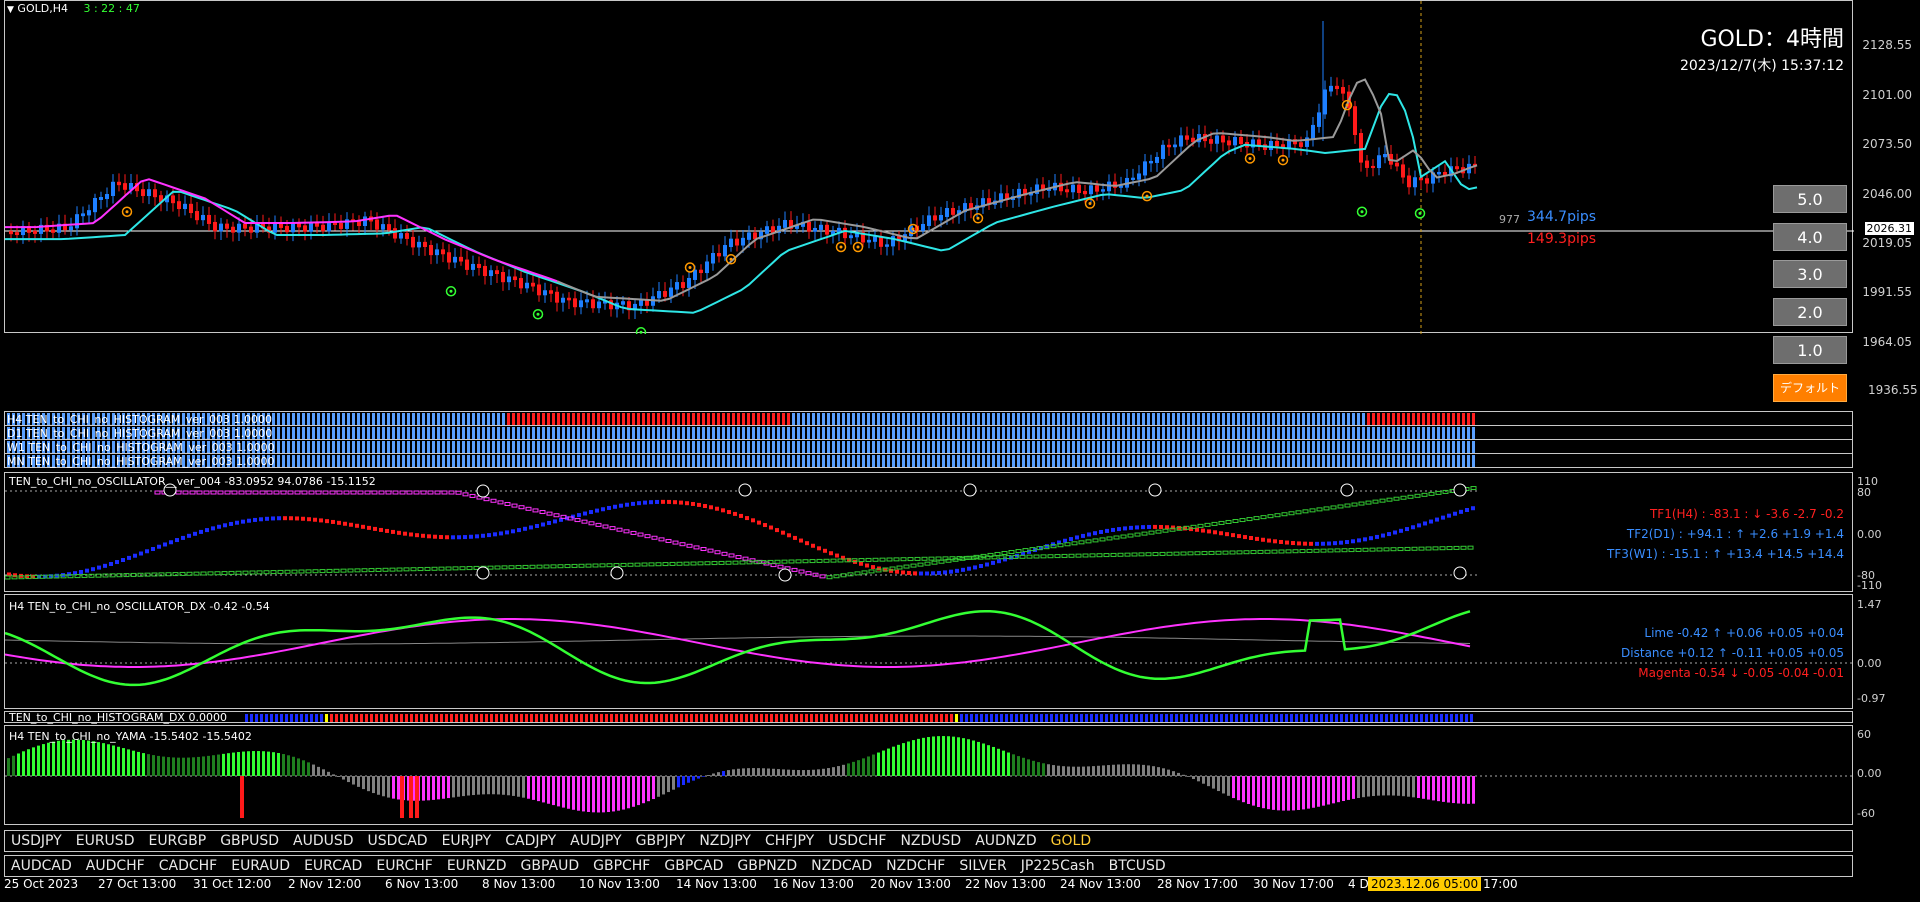 The image size is (1920, 902). What do you see at coordinates (105, 841) in the screenshot?
I see `symbol-button-eurusd: EURUSD` at bounding box center [105, 841].